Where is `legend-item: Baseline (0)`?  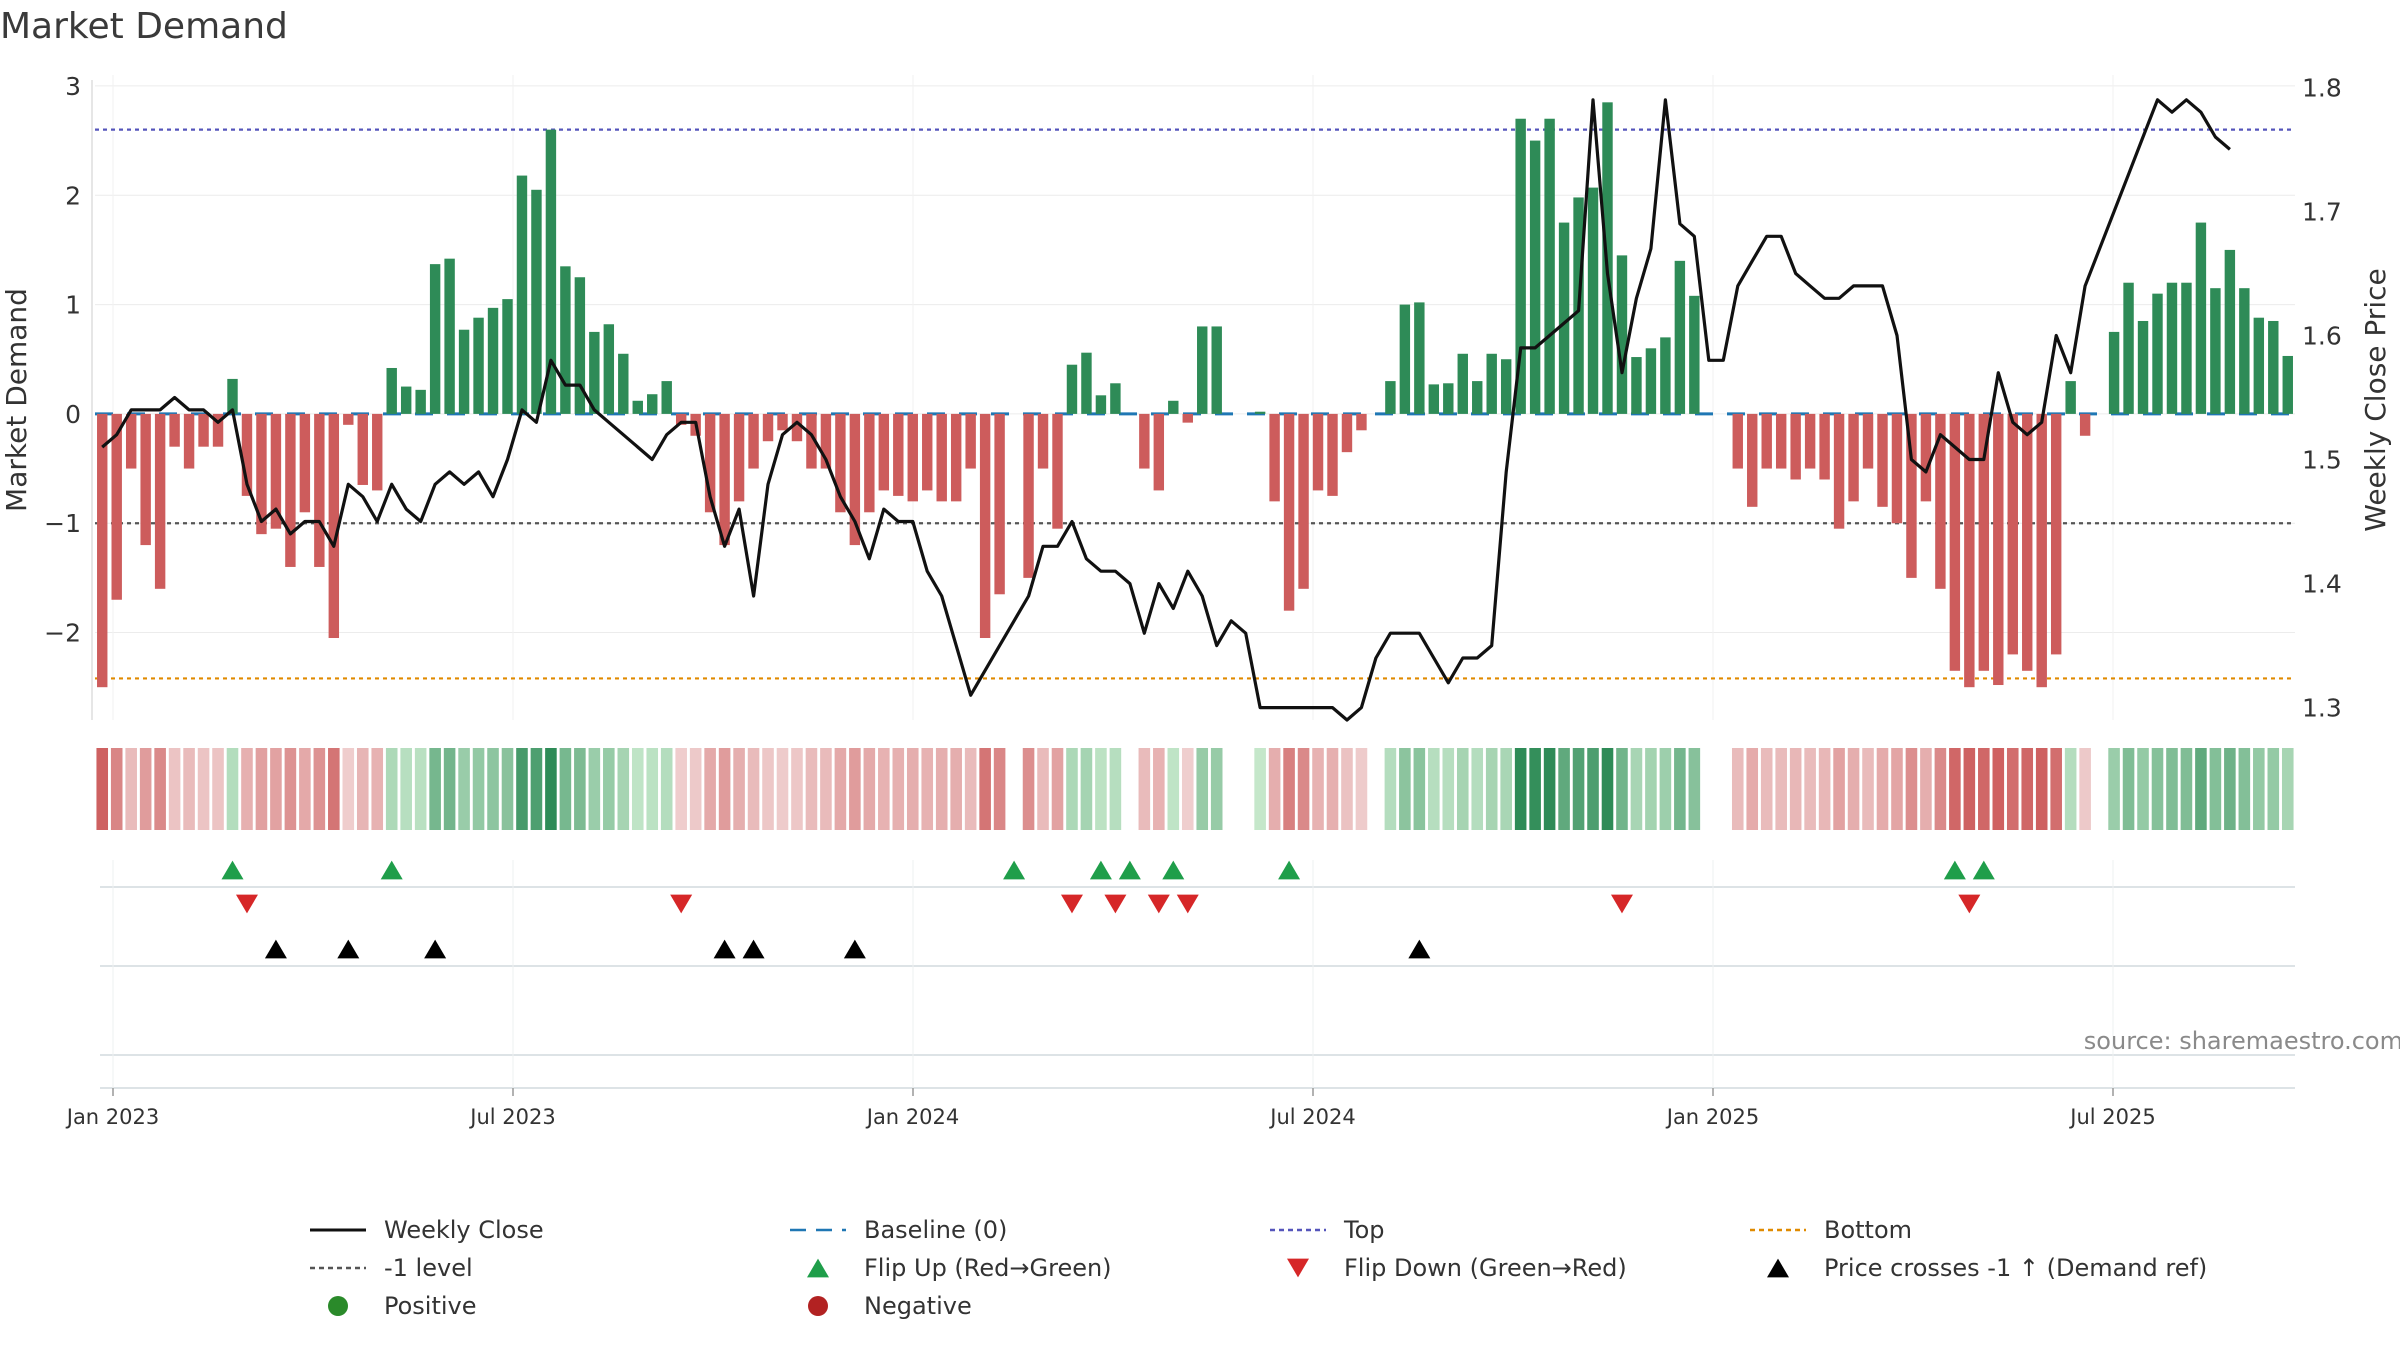
legend-item: Baseline (0) is located at coordinates (898, 1230).